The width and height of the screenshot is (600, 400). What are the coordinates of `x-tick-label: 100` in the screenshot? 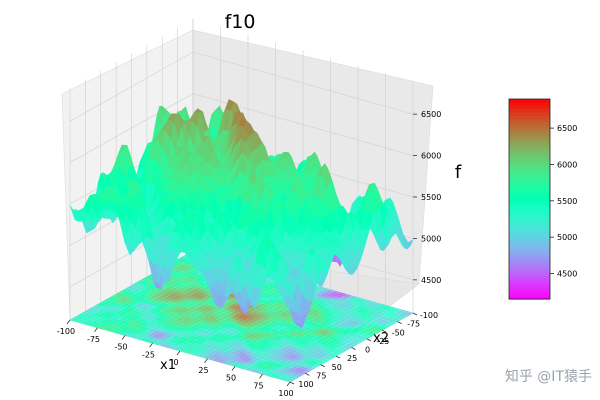 It's located at (285, 393).